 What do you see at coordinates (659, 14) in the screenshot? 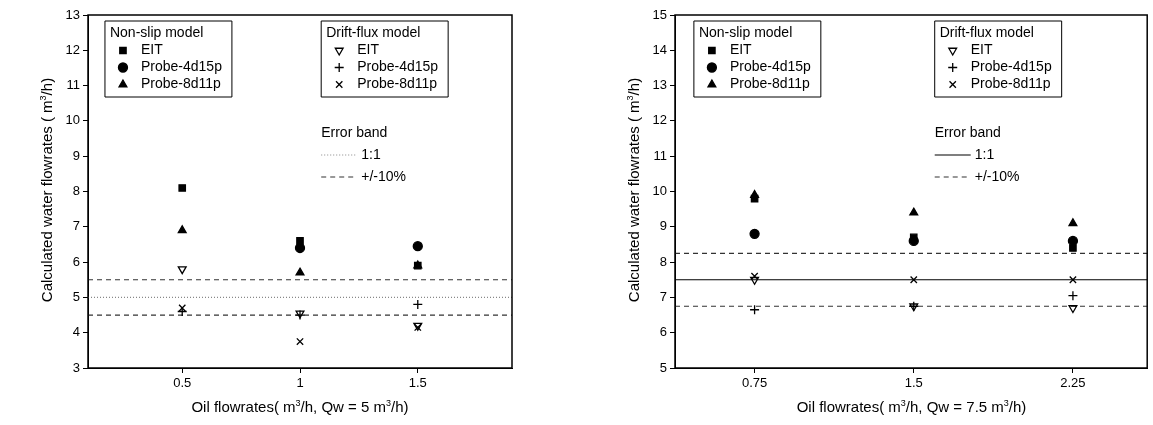
I see `y-tick-label: 15` at bounding box center [659, 14].